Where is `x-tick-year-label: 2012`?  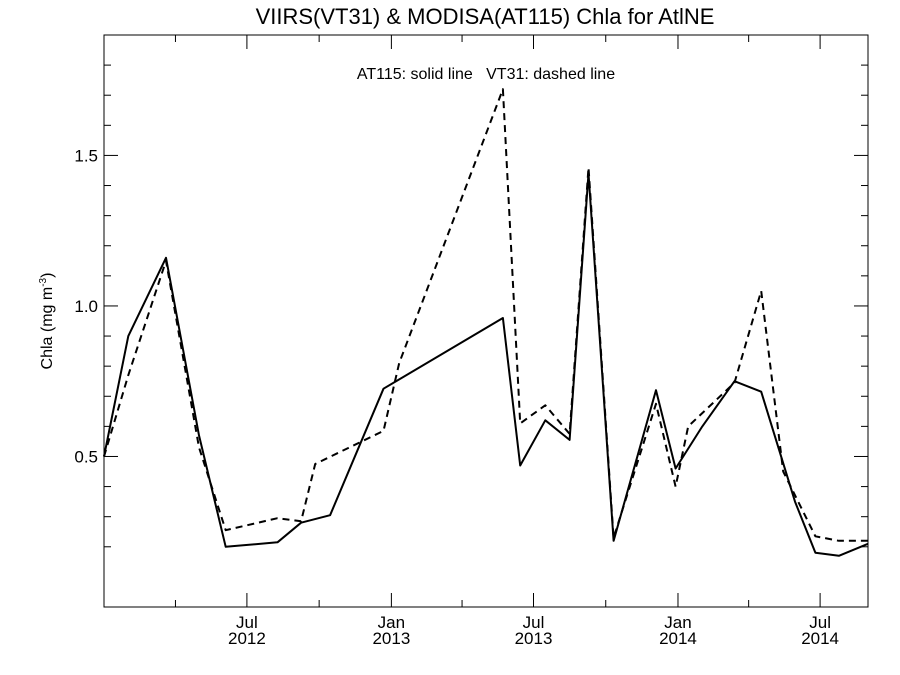 x-tick-year-label: 2012 is located at coordinates (247, 638).